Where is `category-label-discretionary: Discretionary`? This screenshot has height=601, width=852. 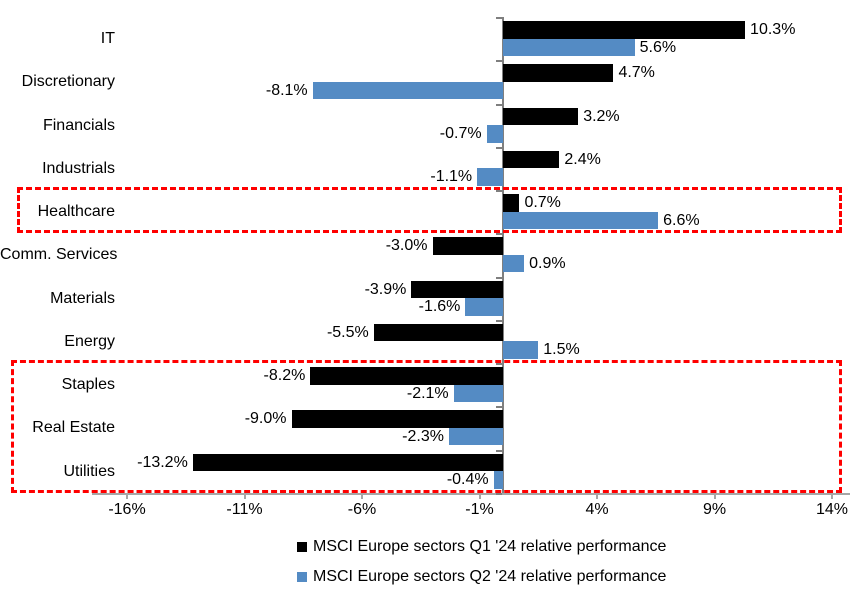 category-label-discretionary: Discretionary is located at coordinates (68, 82).